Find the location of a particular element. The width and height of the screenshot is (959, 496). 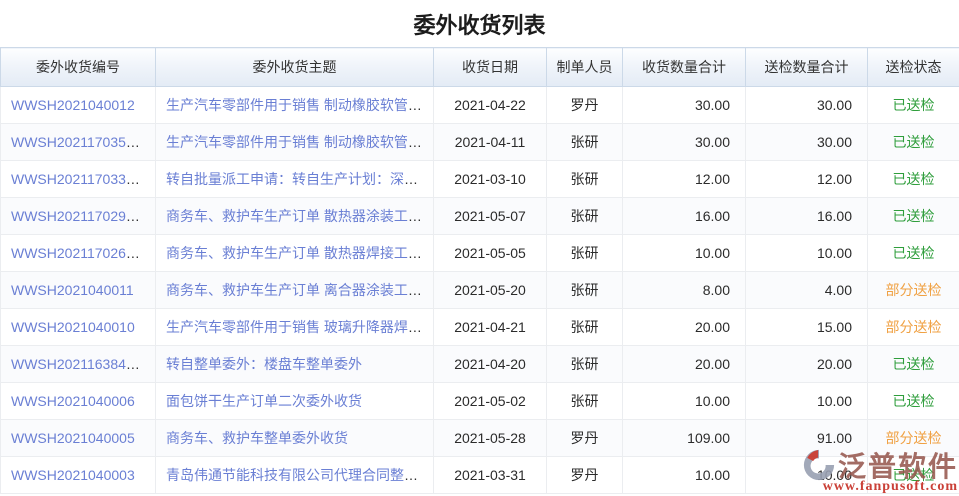

inspected-total-cell: 12.00 is located at coordinates (806, 179).